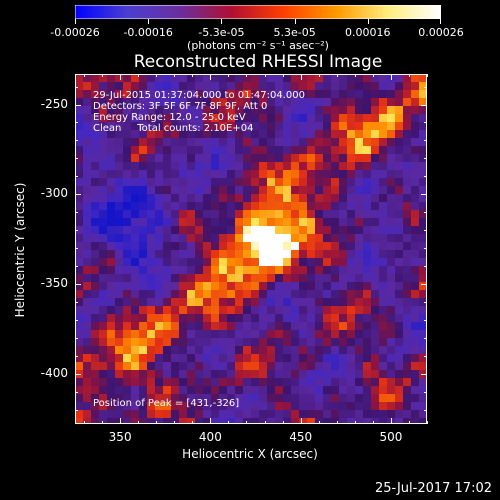 This screenshot has height=500, width=500. I want to click on x-minor-tick-top, so click(157, 75).